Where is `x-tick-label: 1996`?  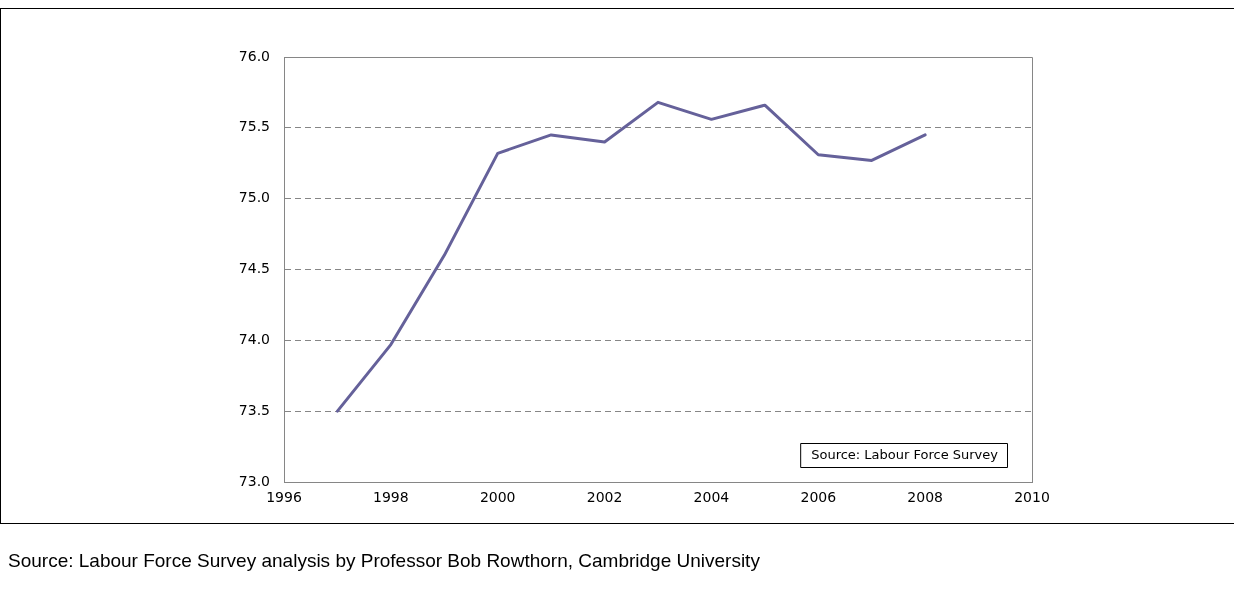 x-tick-label: 1996 is located at coordinates (284, 497).